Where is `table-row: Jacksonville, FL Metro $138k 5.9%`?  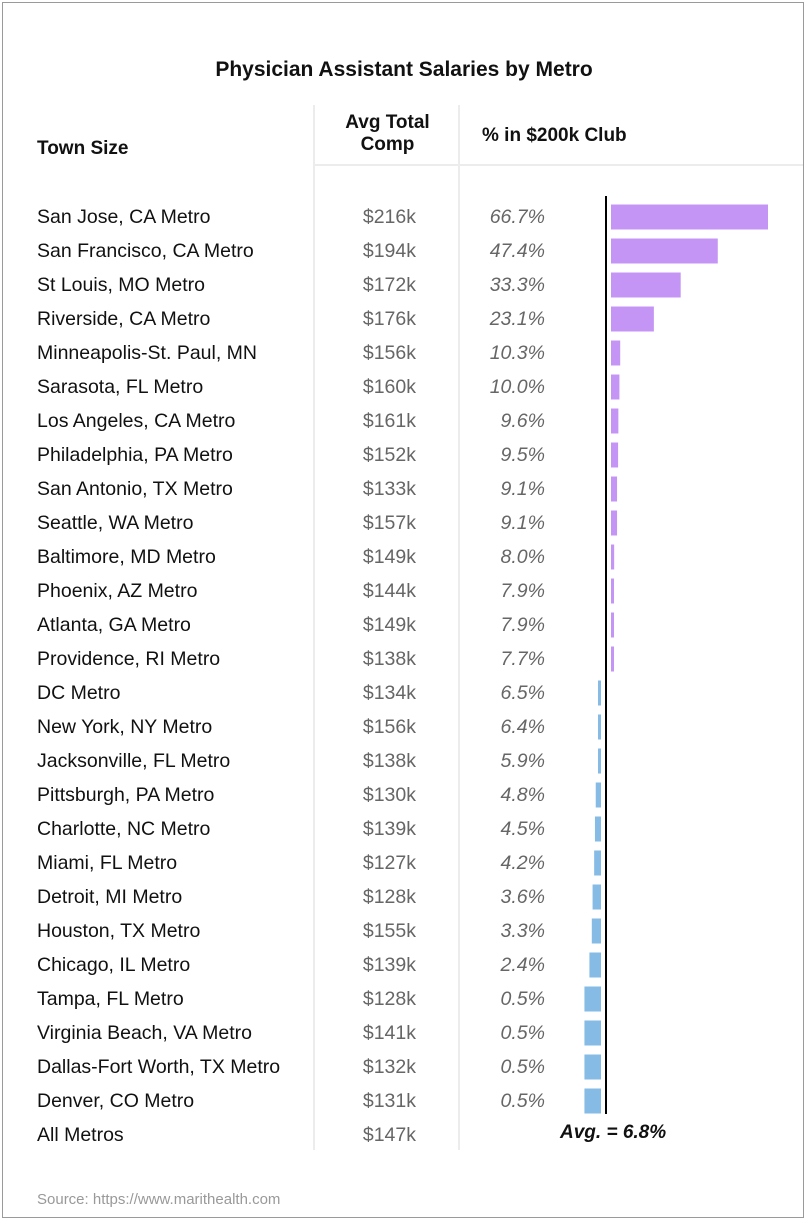 table-row: Jacksonville, FL Metro $138k 5.9% is located at coordinates (404, 761).